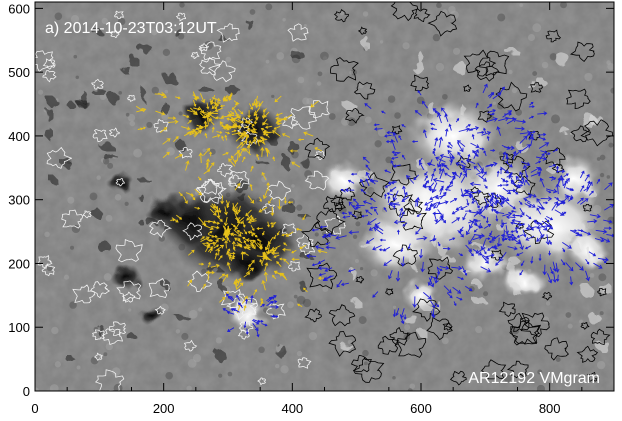 The width and height of the screenshot is (622, 421). What do you see at coordinates (292, 408) in the screenshot?
I see `x-tick-label: 400` at bounding box center [292, 408].